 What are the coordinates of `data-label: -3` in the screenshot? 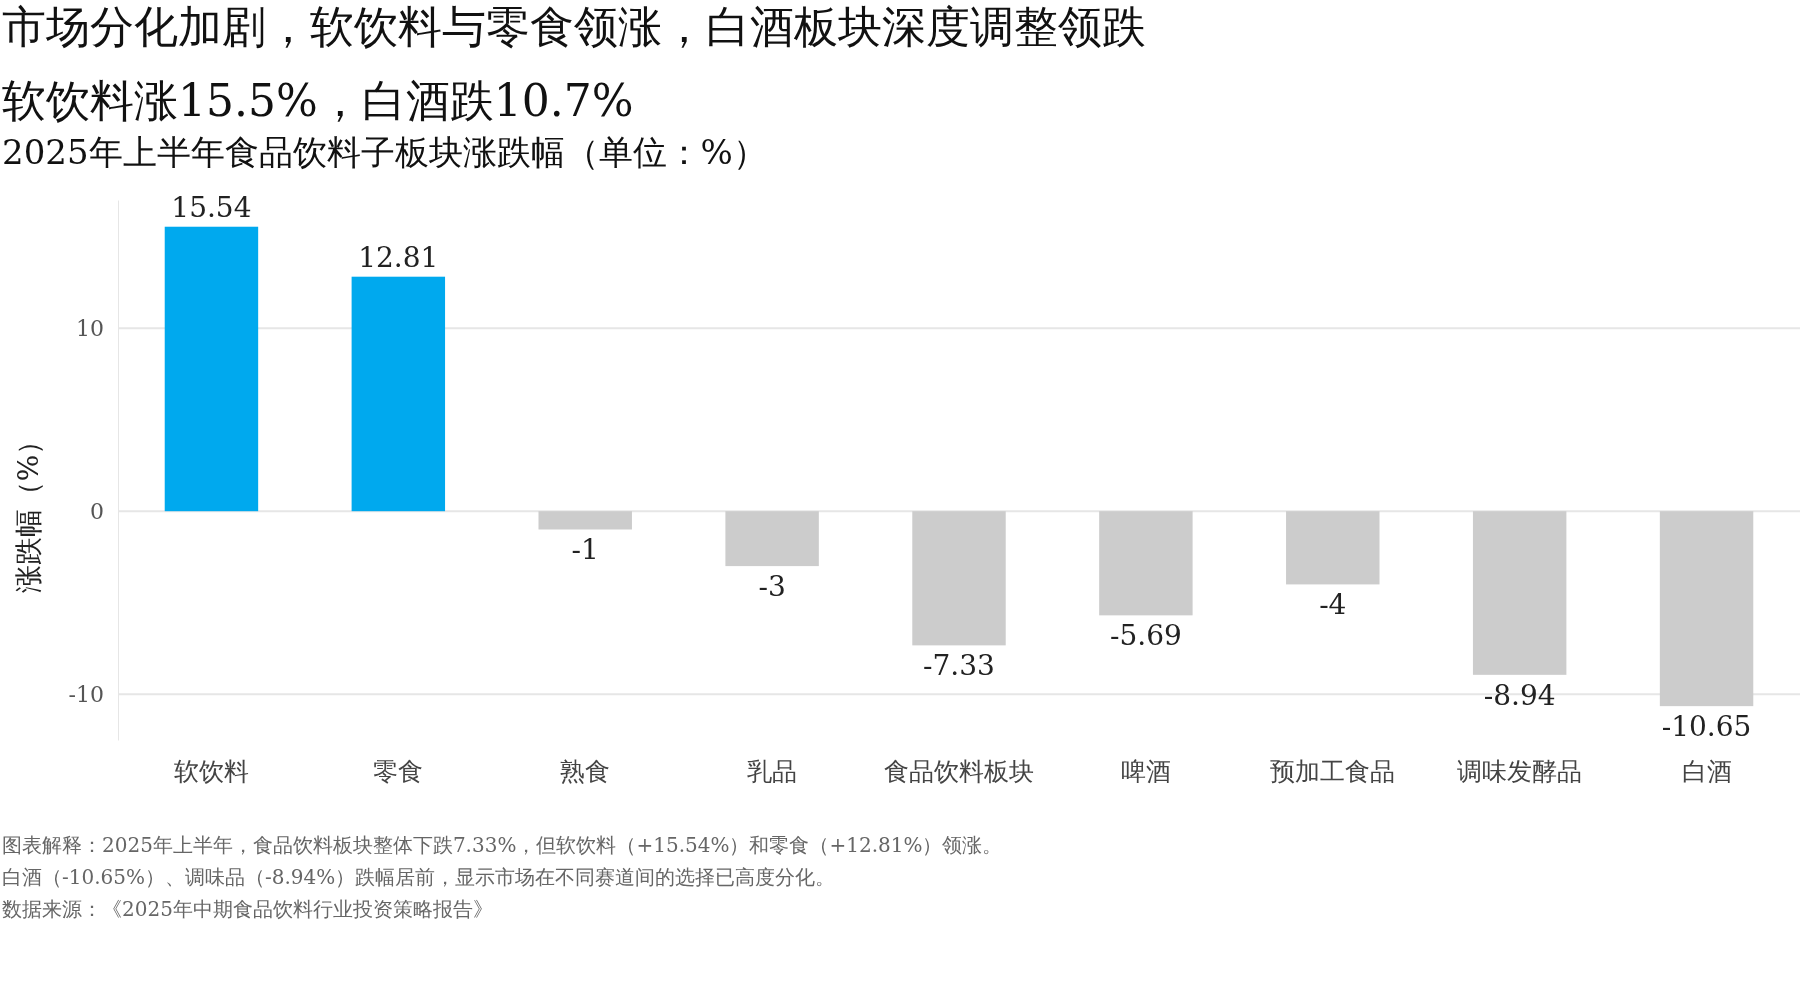 It's located at (772, 587).